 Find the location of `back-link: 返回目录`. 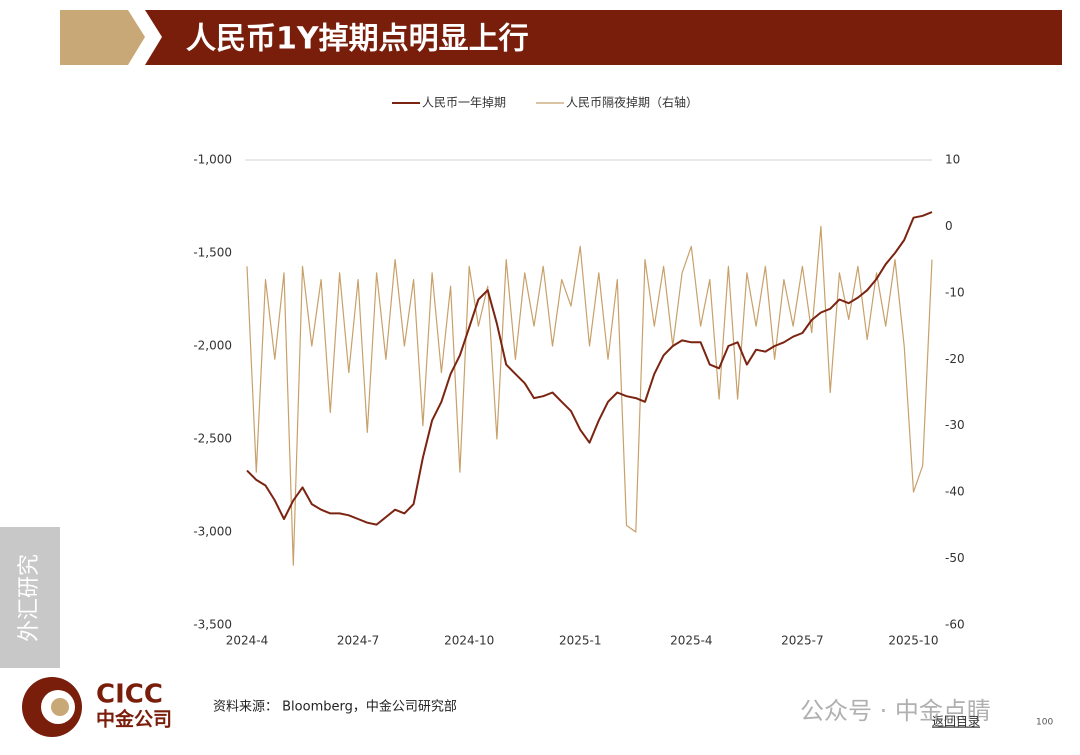

back-link: 返回目录 is located at coordinates (956, 722).